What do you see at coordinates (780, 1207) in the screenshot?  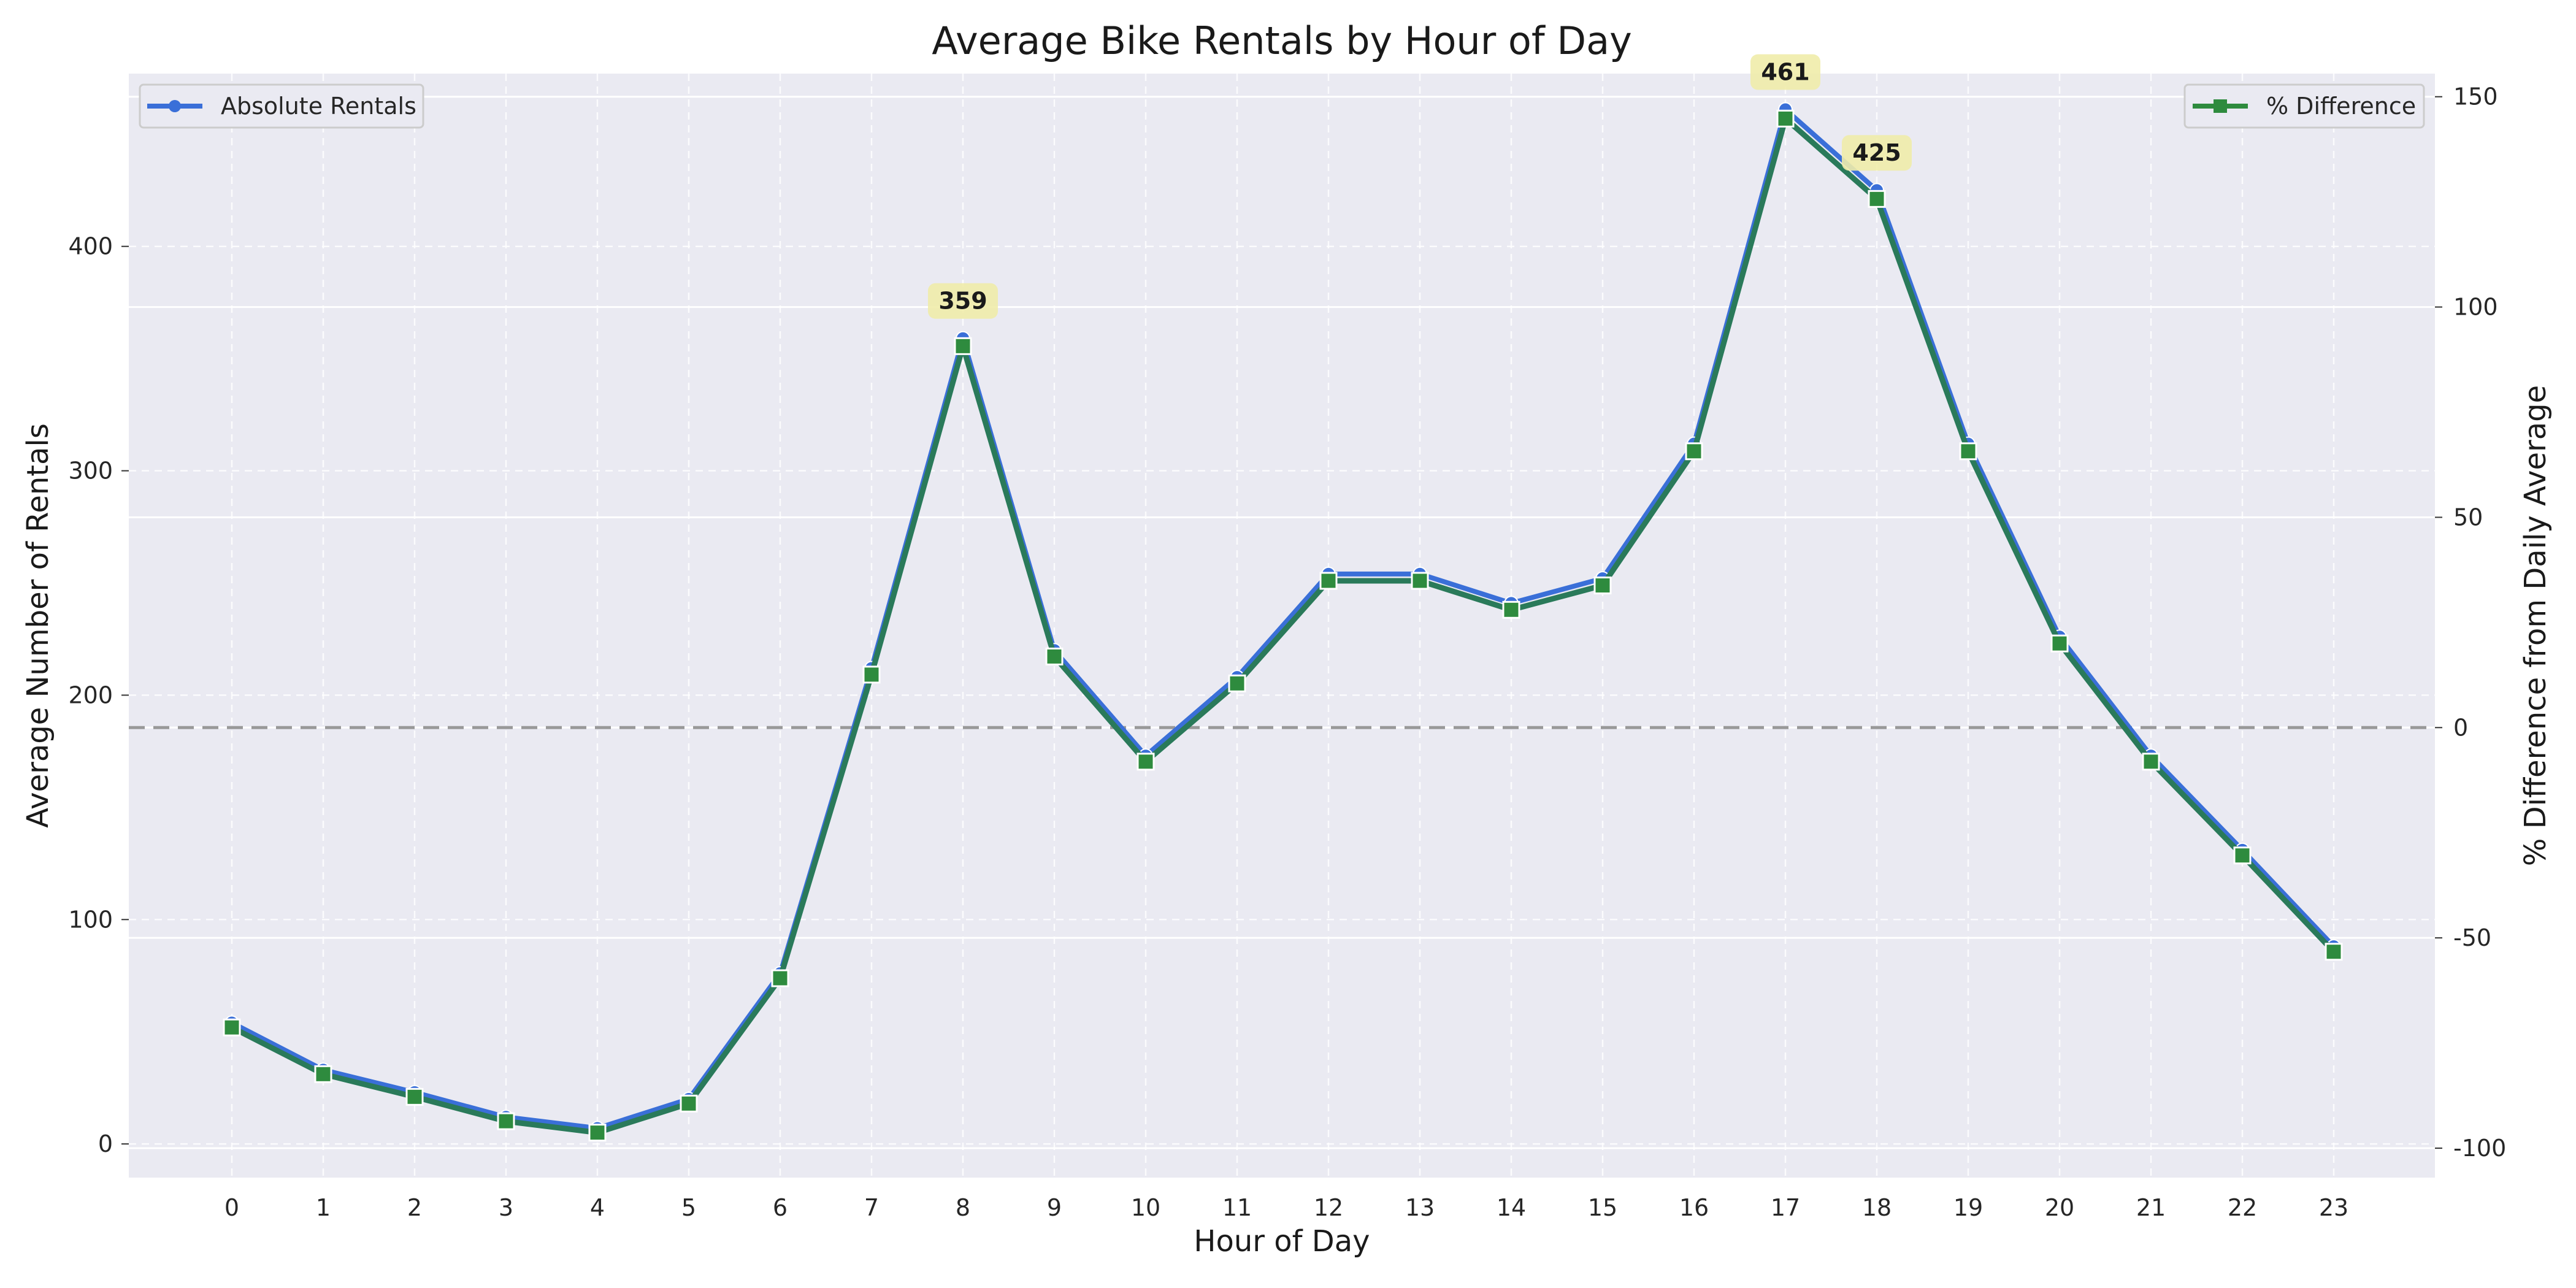 I see `x-tick-label: 6` at bounding box center [780, 1207].